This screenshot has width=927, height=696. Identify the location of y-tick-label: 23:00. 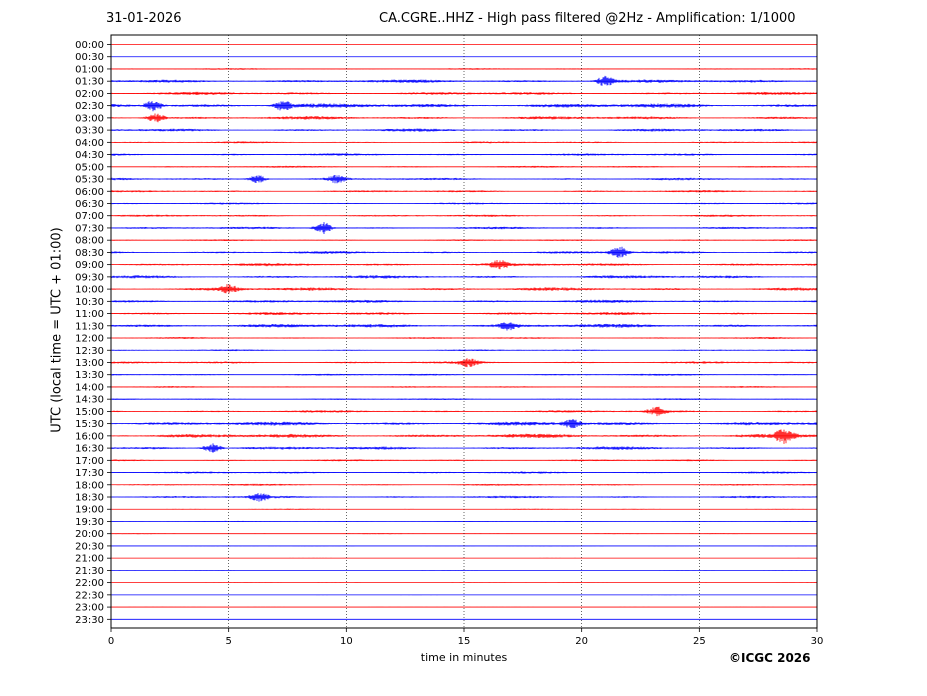
(89, 608).